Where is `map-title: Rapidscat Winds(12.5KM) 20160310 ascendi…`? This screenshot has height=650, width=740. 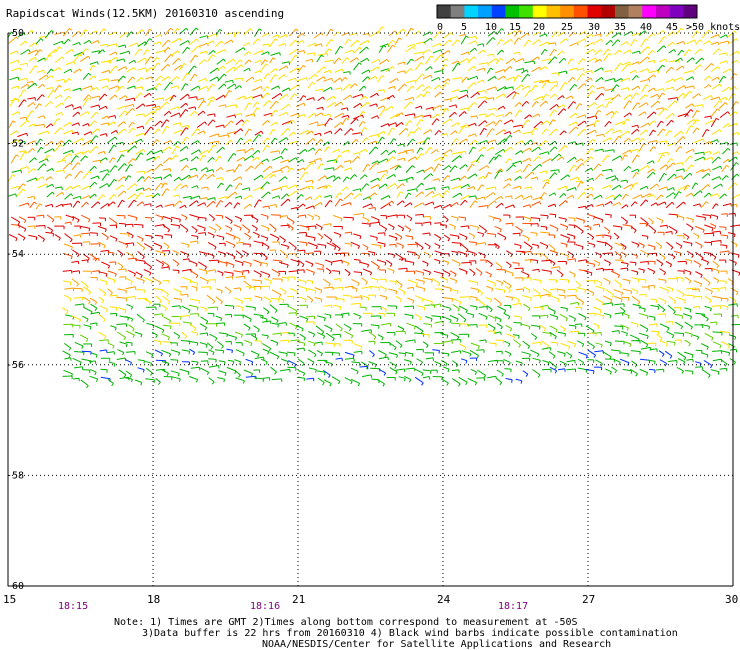 map-title: Rapidscat Winds(12.5KM) 20160310 ascendi… is located at coordinates (145, 13).